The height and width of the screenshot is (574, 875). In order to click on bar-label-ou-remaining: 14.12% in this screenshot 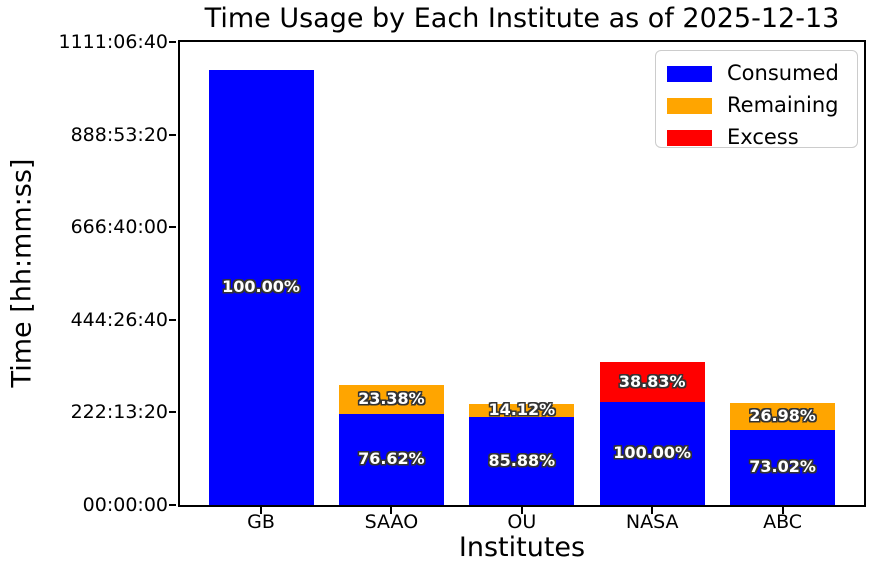, I will do `click(522, 410)`.